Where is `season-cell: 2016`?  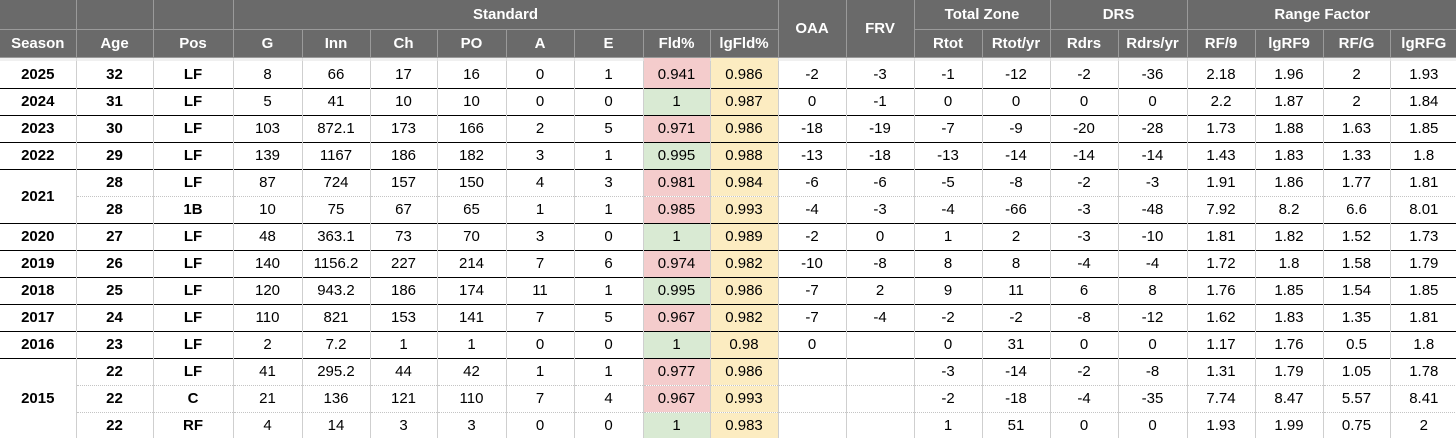
season-cell: 2016 is located at coordinates (38, 344).